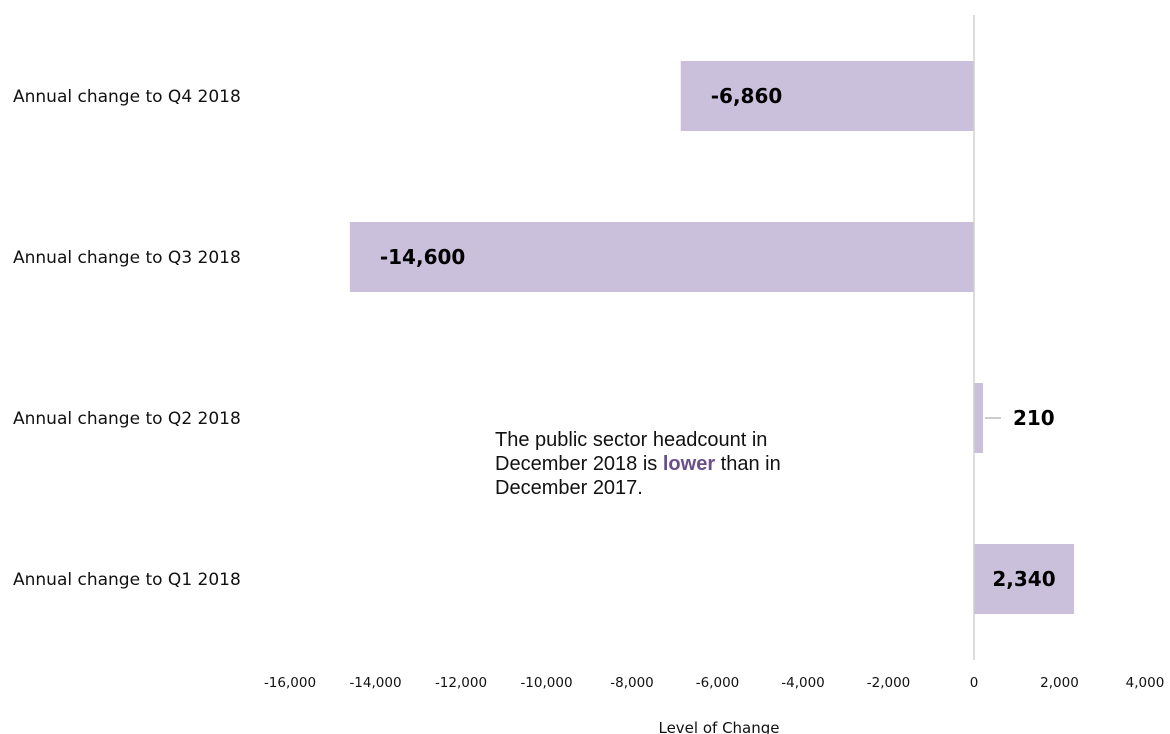 The width and height of the screenshot is (1170, 734). I want to click on annotation-highlight: lower, so click(689, 464).